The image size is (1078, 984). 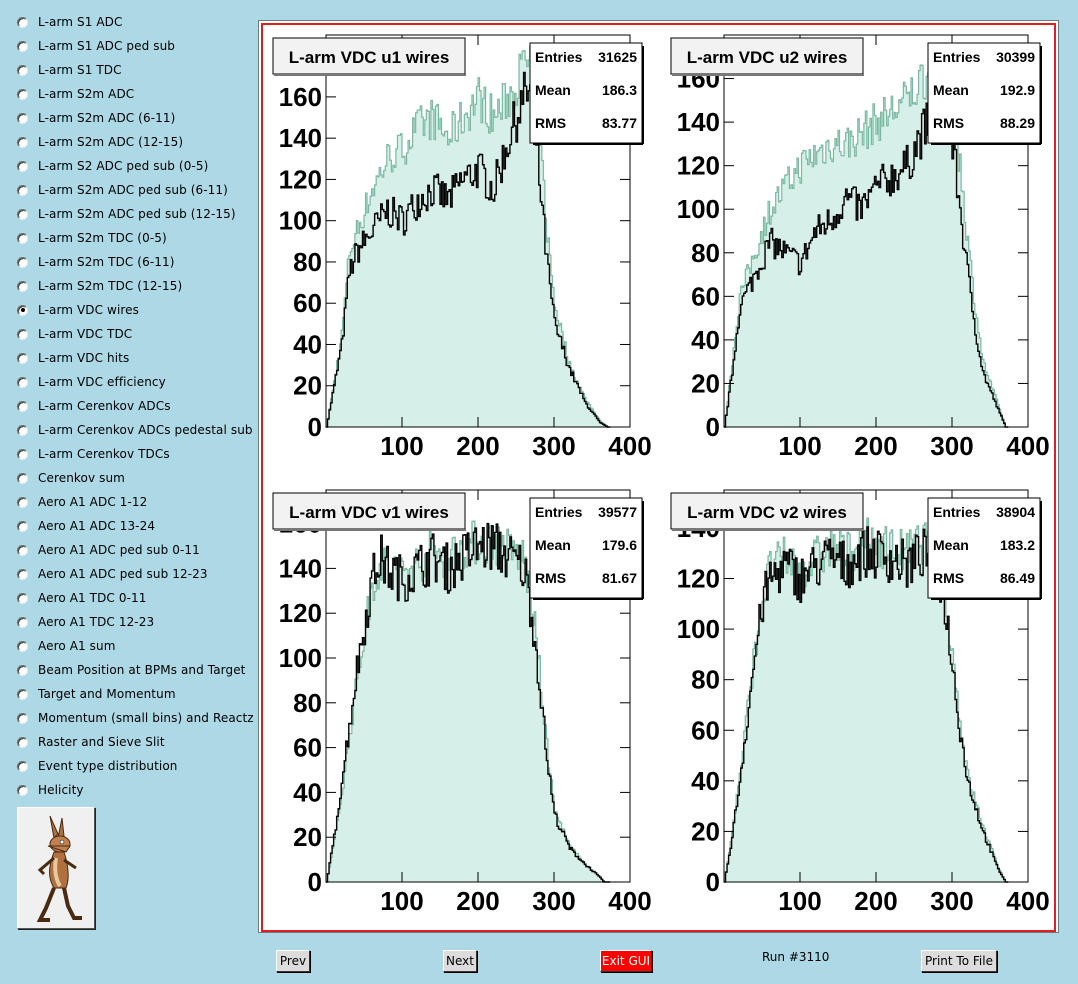 What do you see at coordinates (93, 454) in the screenshot?
I see `radio-item: L-arm Cerenkov TDCs` at bounding box center [93, 454].